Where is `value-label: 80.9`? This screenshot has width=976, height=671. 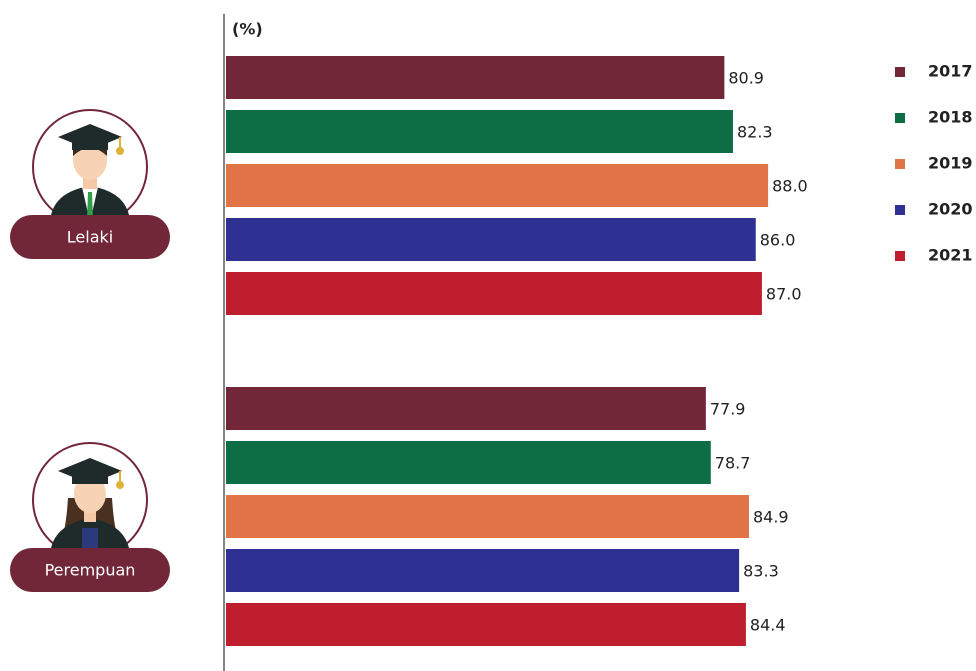
value-label: 80.9 is located at coordinates (746, 78).